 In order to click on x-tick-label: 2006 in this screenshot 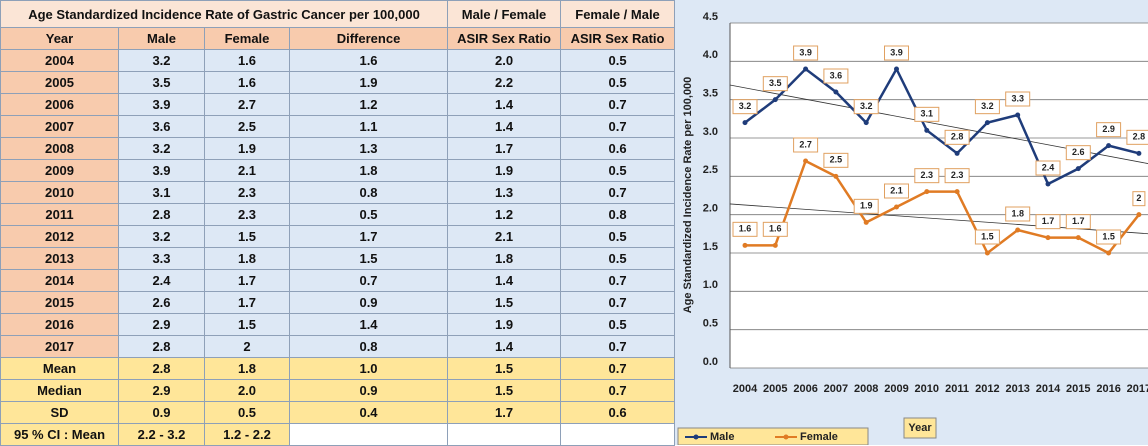, I will do `click(805, 389)`.